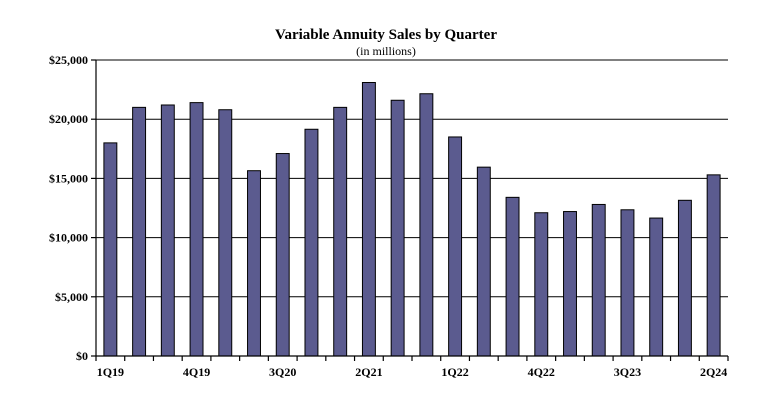 The width and height of the screenshot is (768, 405). What do you see at coordinates (110, 249) in the screenshot?
I see `bar-1Q19` at bounding box center [110, 249].